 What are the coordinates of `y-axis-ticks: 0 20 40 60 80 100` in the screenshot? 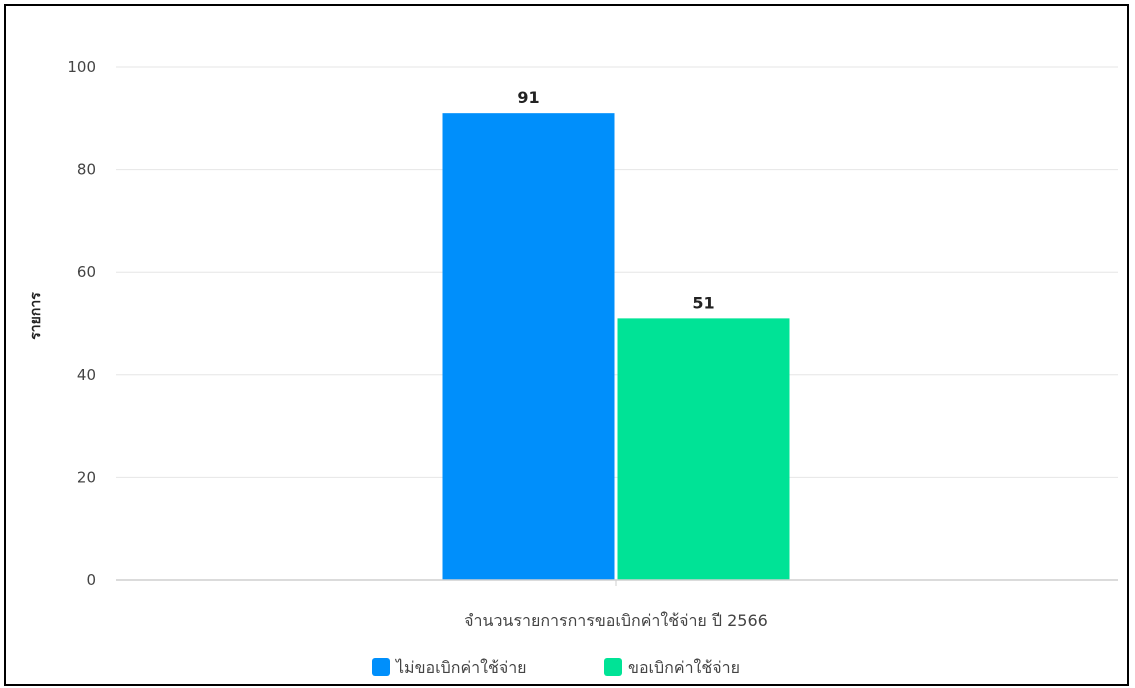 It's located at (81, 323).